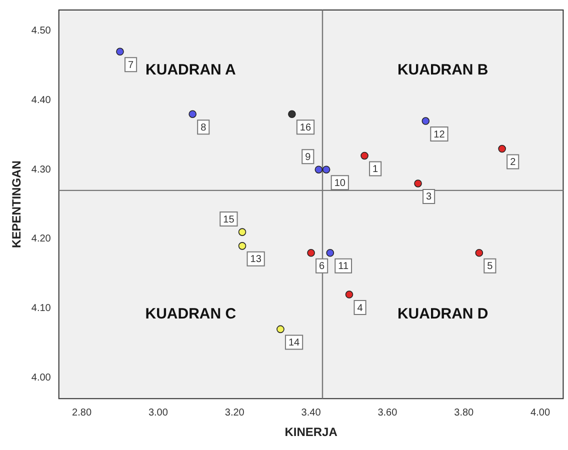 The width and height of the screenshot is (568, 450). What do you see at coordinates (513, 162) in the screenshot?
I see `annotation: 2` at bounding box center [513, 162].